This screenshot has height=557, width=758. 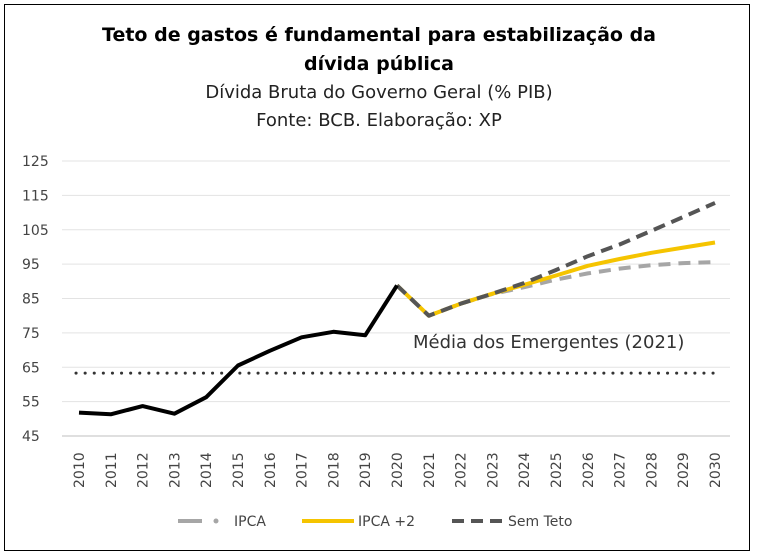 I want to click on x-tick-label: 2022, so click(x=462, y=470).